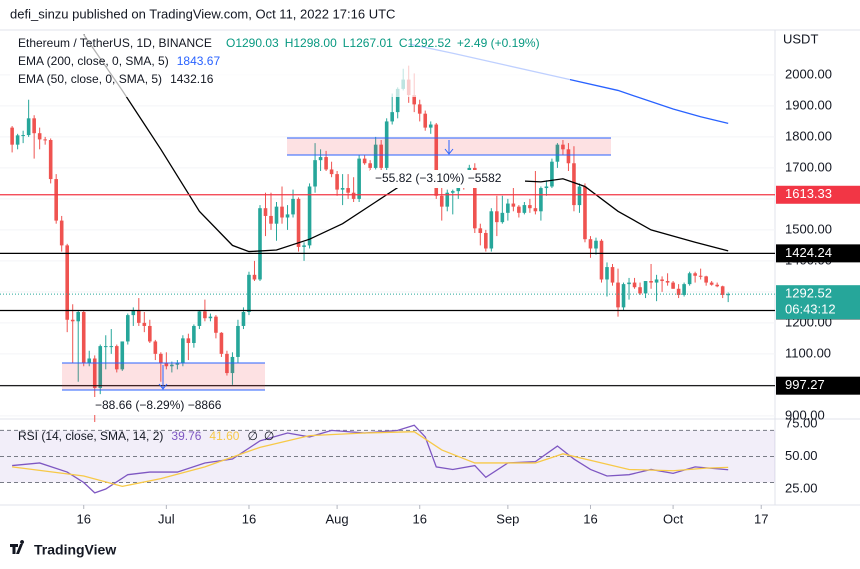 The height and width of the screenshot is (569, 860). Describe the element at coordinates (498, 43) in the screenshot. I see `ohlc-value: +2.49 (+0.19%)` at that location.